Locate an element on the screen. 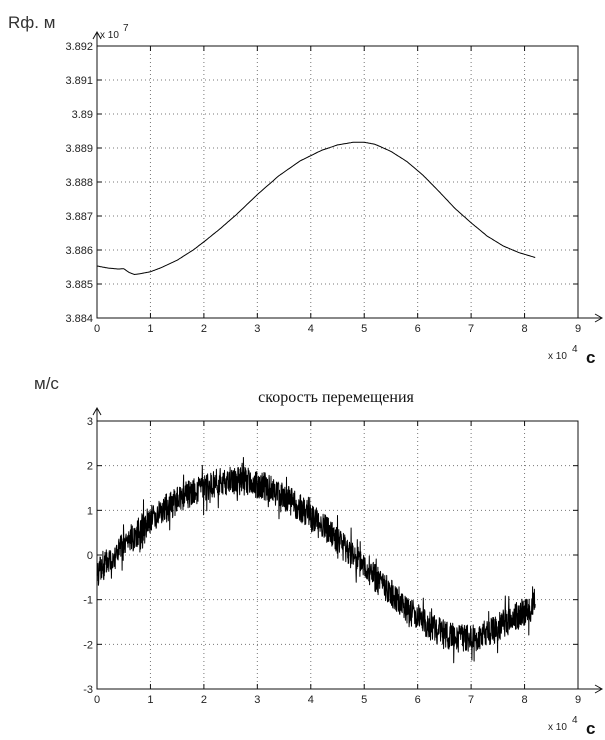 This screenshot has width=605, height=740. y-tick-label: 1 is located at coordinates (90, 511).